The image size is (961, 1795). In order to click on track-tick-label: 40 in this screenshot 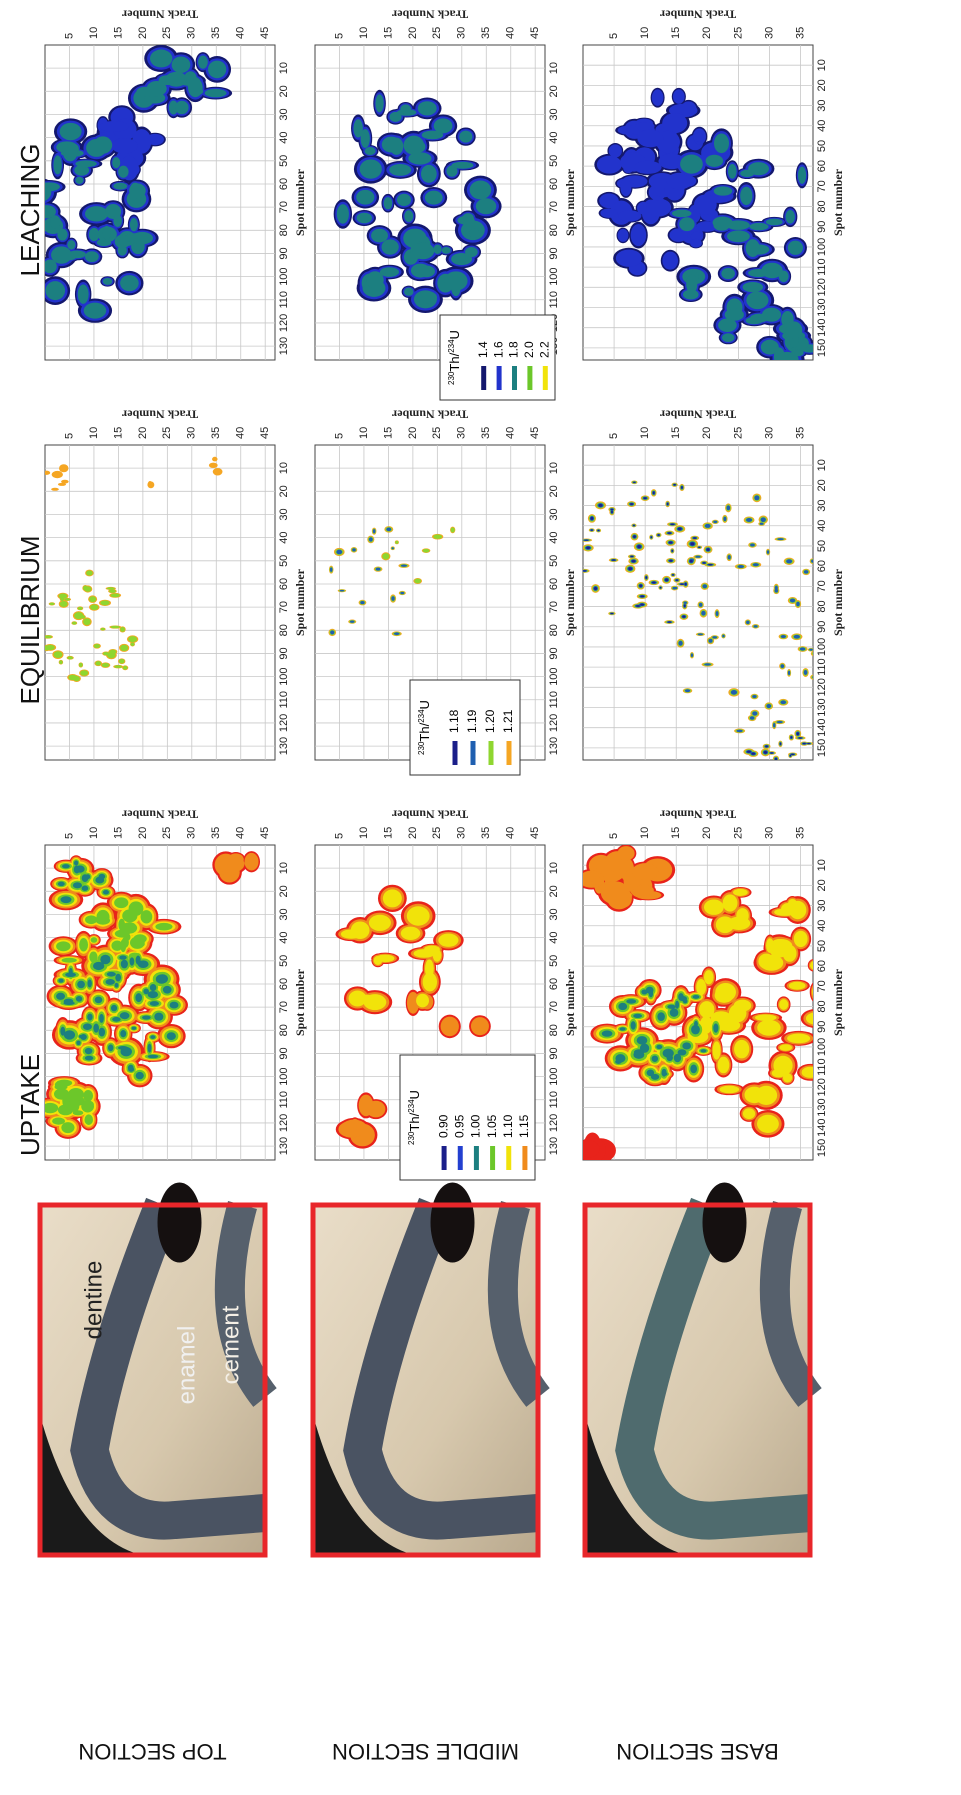, I will do `click(511, 433)`.